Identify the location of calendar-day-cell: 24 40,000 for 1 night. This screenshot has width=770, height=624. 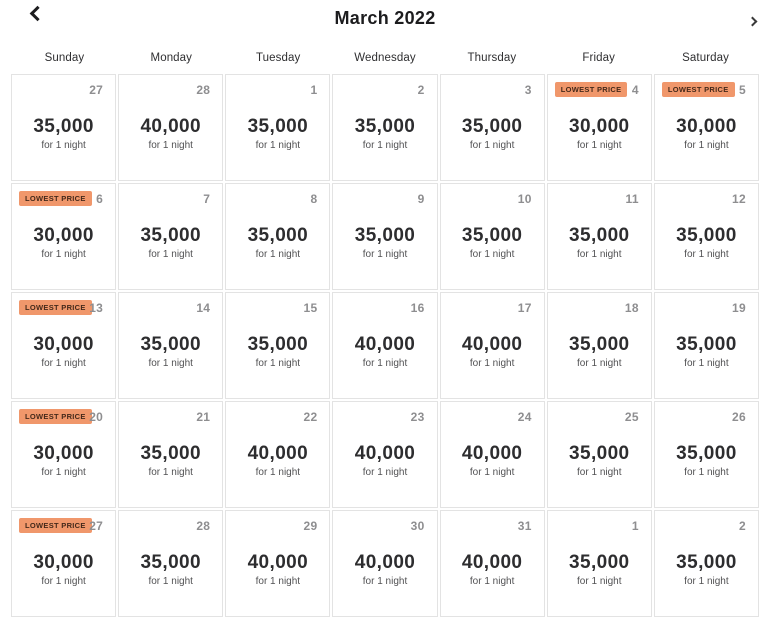
(492, 454).